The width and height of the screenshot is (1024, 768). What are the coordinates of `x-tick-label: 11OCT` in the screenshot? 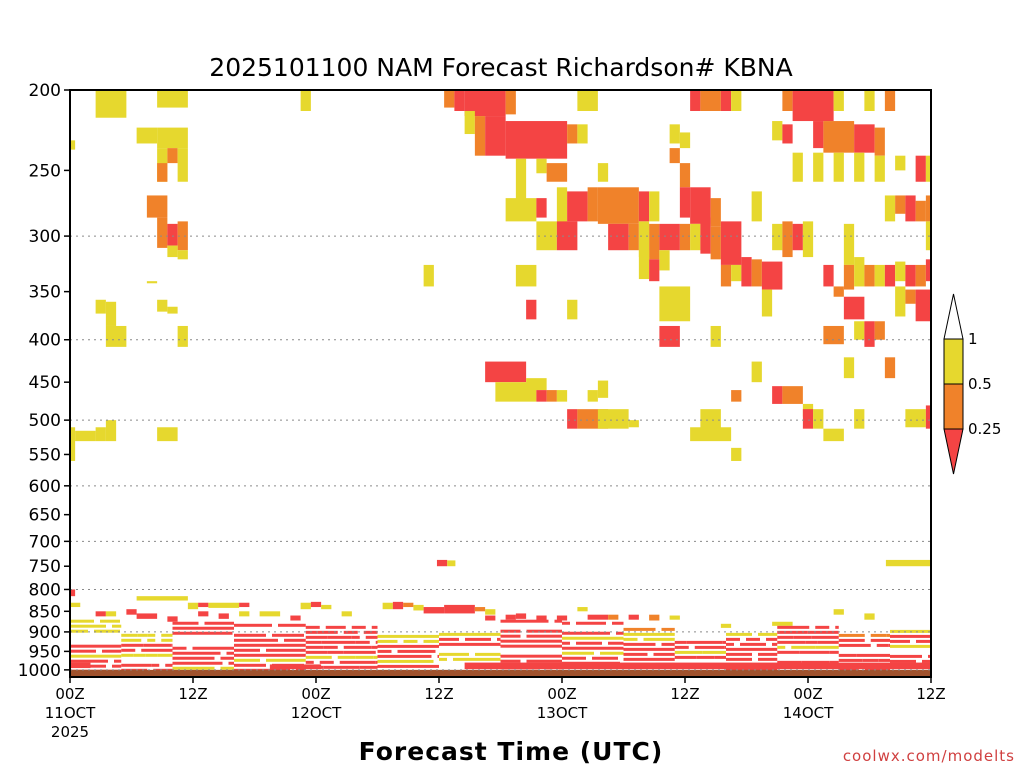 It's located at (70, 713).